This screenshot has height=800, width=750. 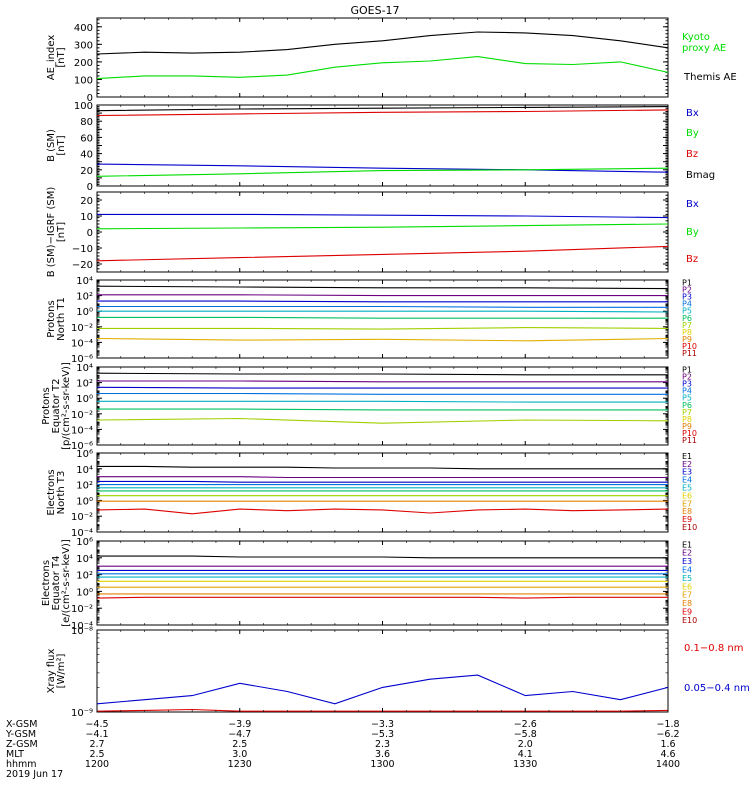 I want to click on legend-label: 0.1−0.8 nm, so click(x=713, y=648).